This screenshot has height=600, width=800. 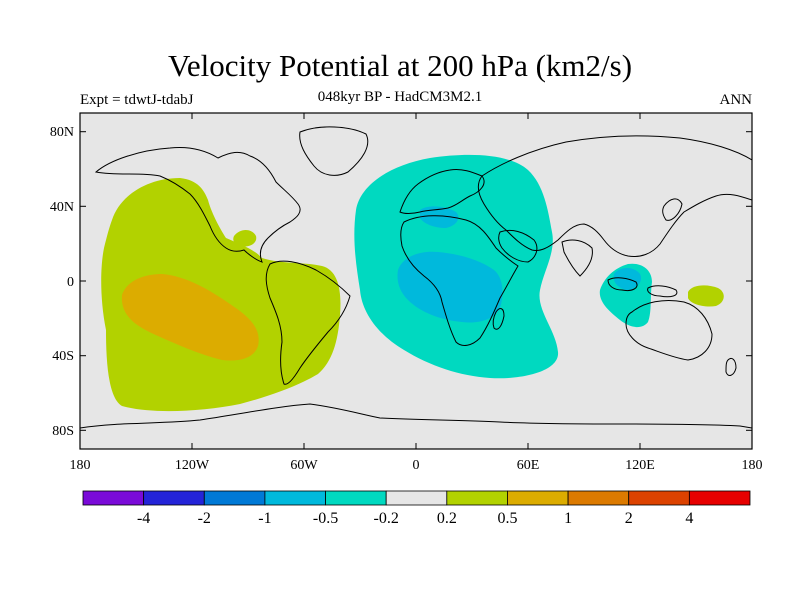 What do you see at coordinates (245, 238) in the screenshot?
I see `region-caribbean-positive` at bounding box center [245, 238].